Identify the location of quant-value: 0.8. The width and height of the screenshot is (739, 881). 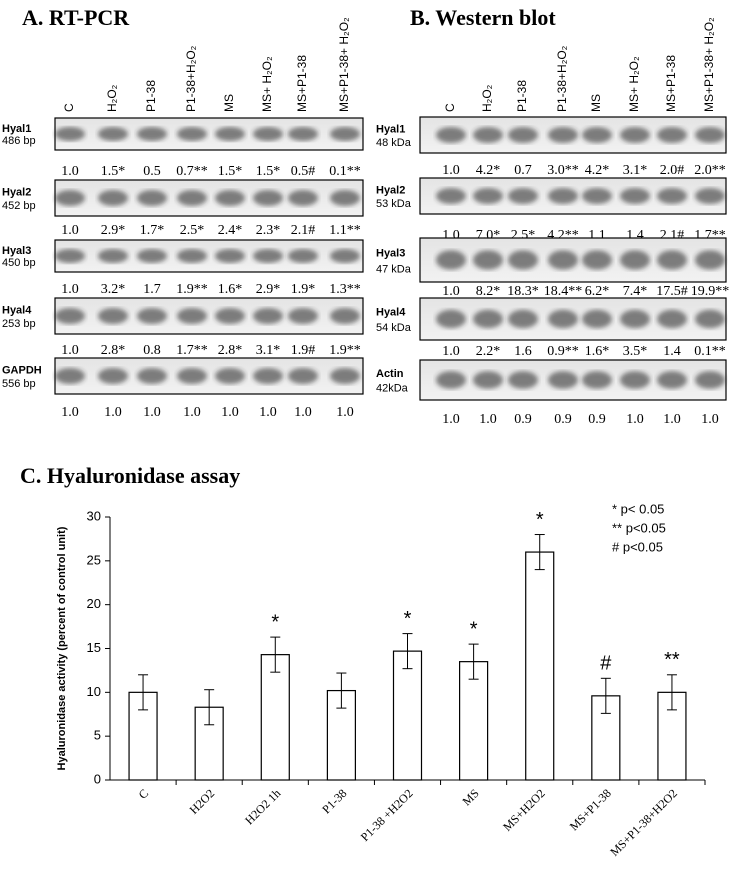
(152, 350).